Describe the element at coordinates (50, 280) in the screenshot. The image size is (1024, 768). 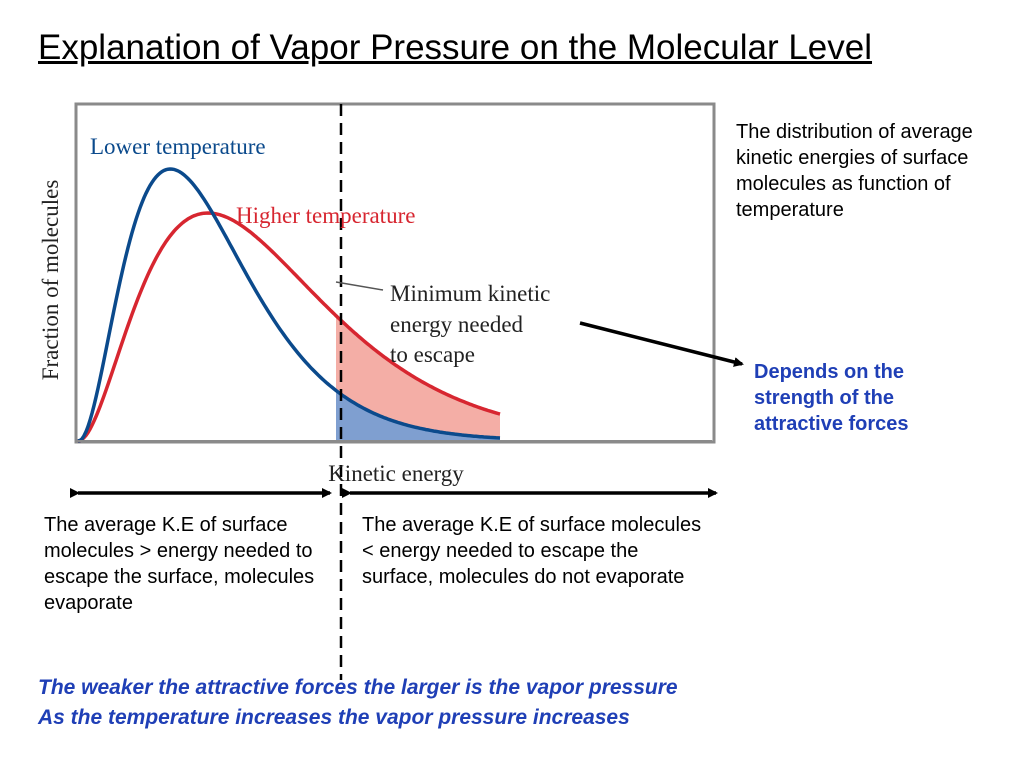
I see `y-axis-label: Fraction of molecules` at that location.